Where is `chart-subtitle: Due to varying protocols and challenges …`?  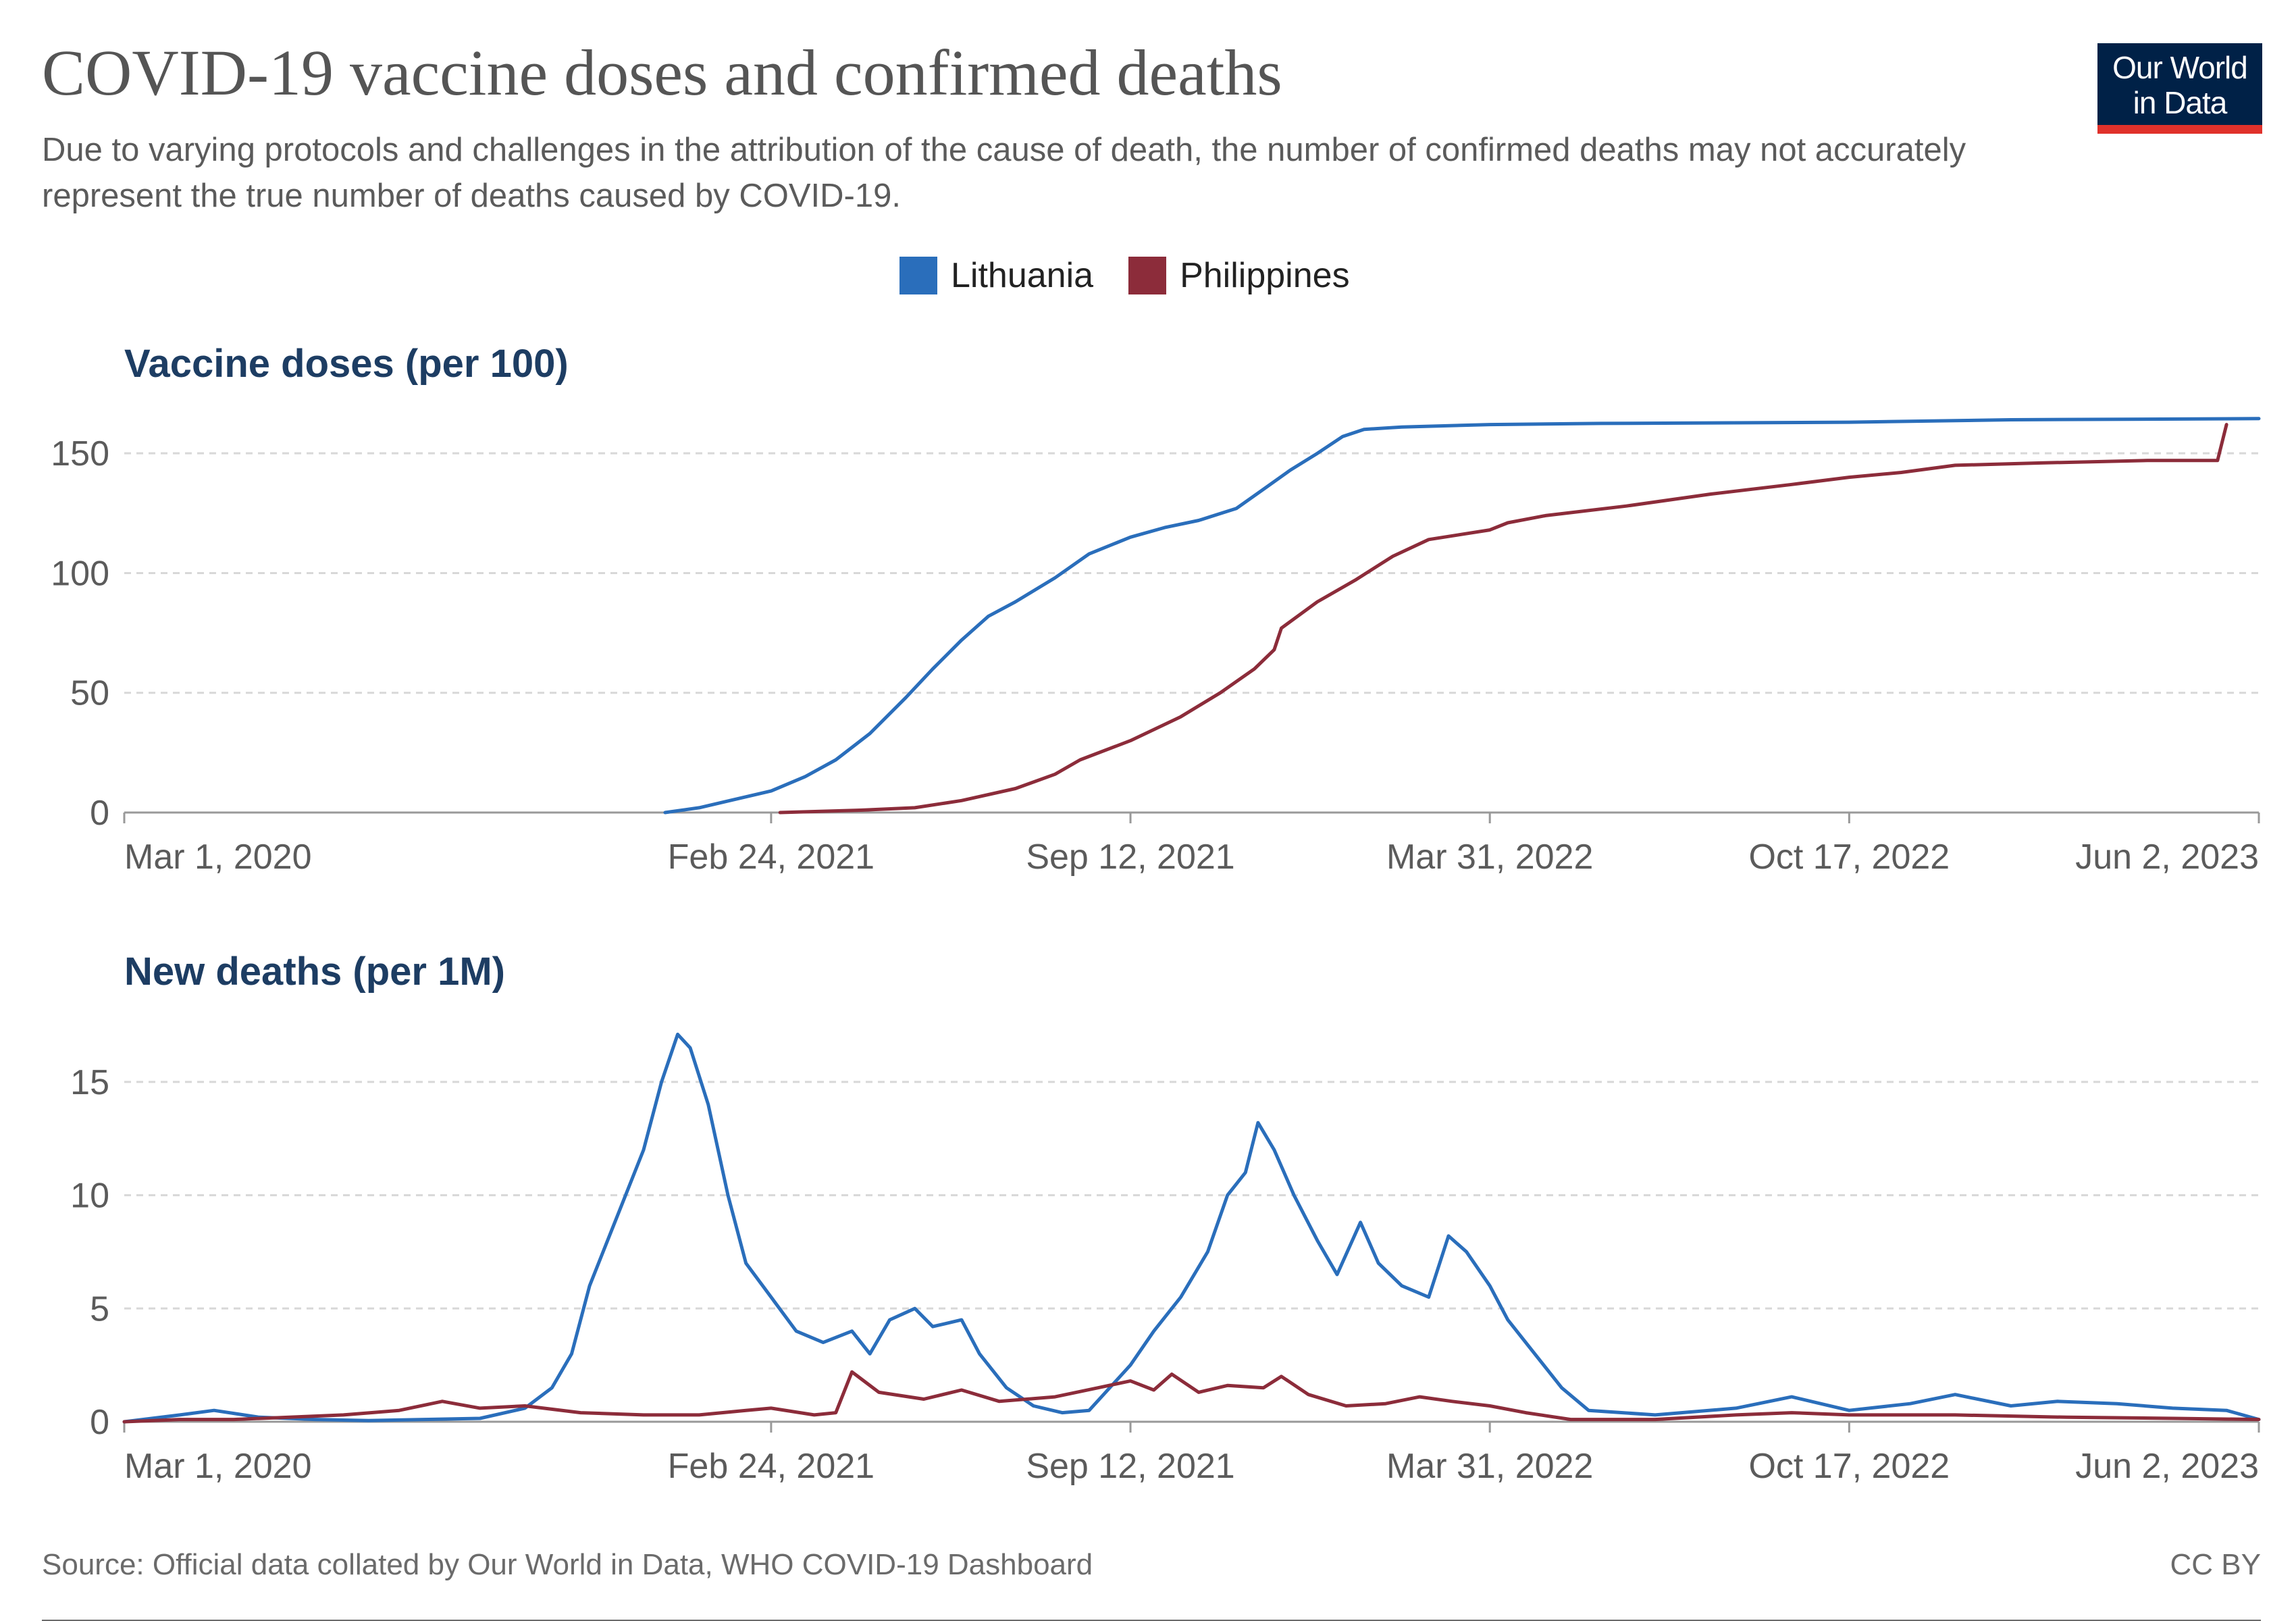 chart-subtitle: Due to varying protocols and challenges … is located at coordinates (1004, 173).